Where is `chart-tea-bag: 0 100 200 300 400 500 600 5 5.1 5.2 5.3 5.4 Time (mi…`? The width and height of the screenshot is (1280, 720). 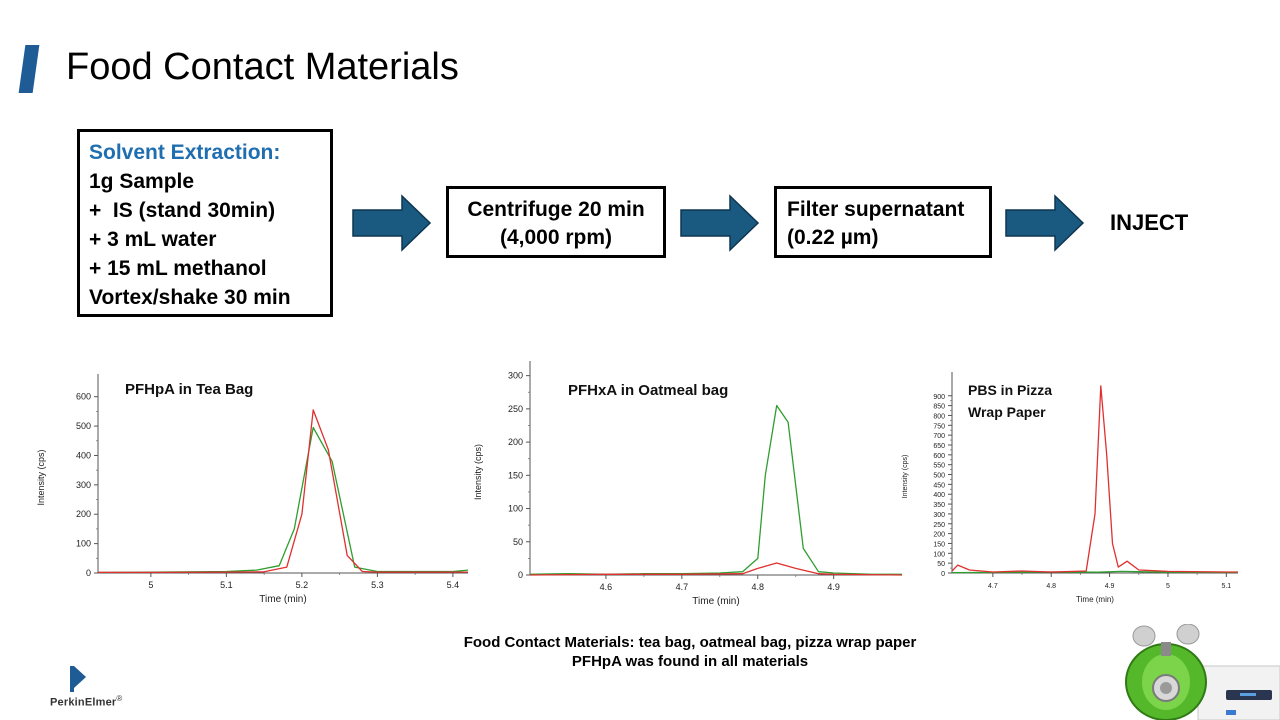 chart-tea-bag: 0 100 200 300 400 500 600 5 5.1 5.2 5.3 5.4 Time (mi… is located at coordinates (252, 489).